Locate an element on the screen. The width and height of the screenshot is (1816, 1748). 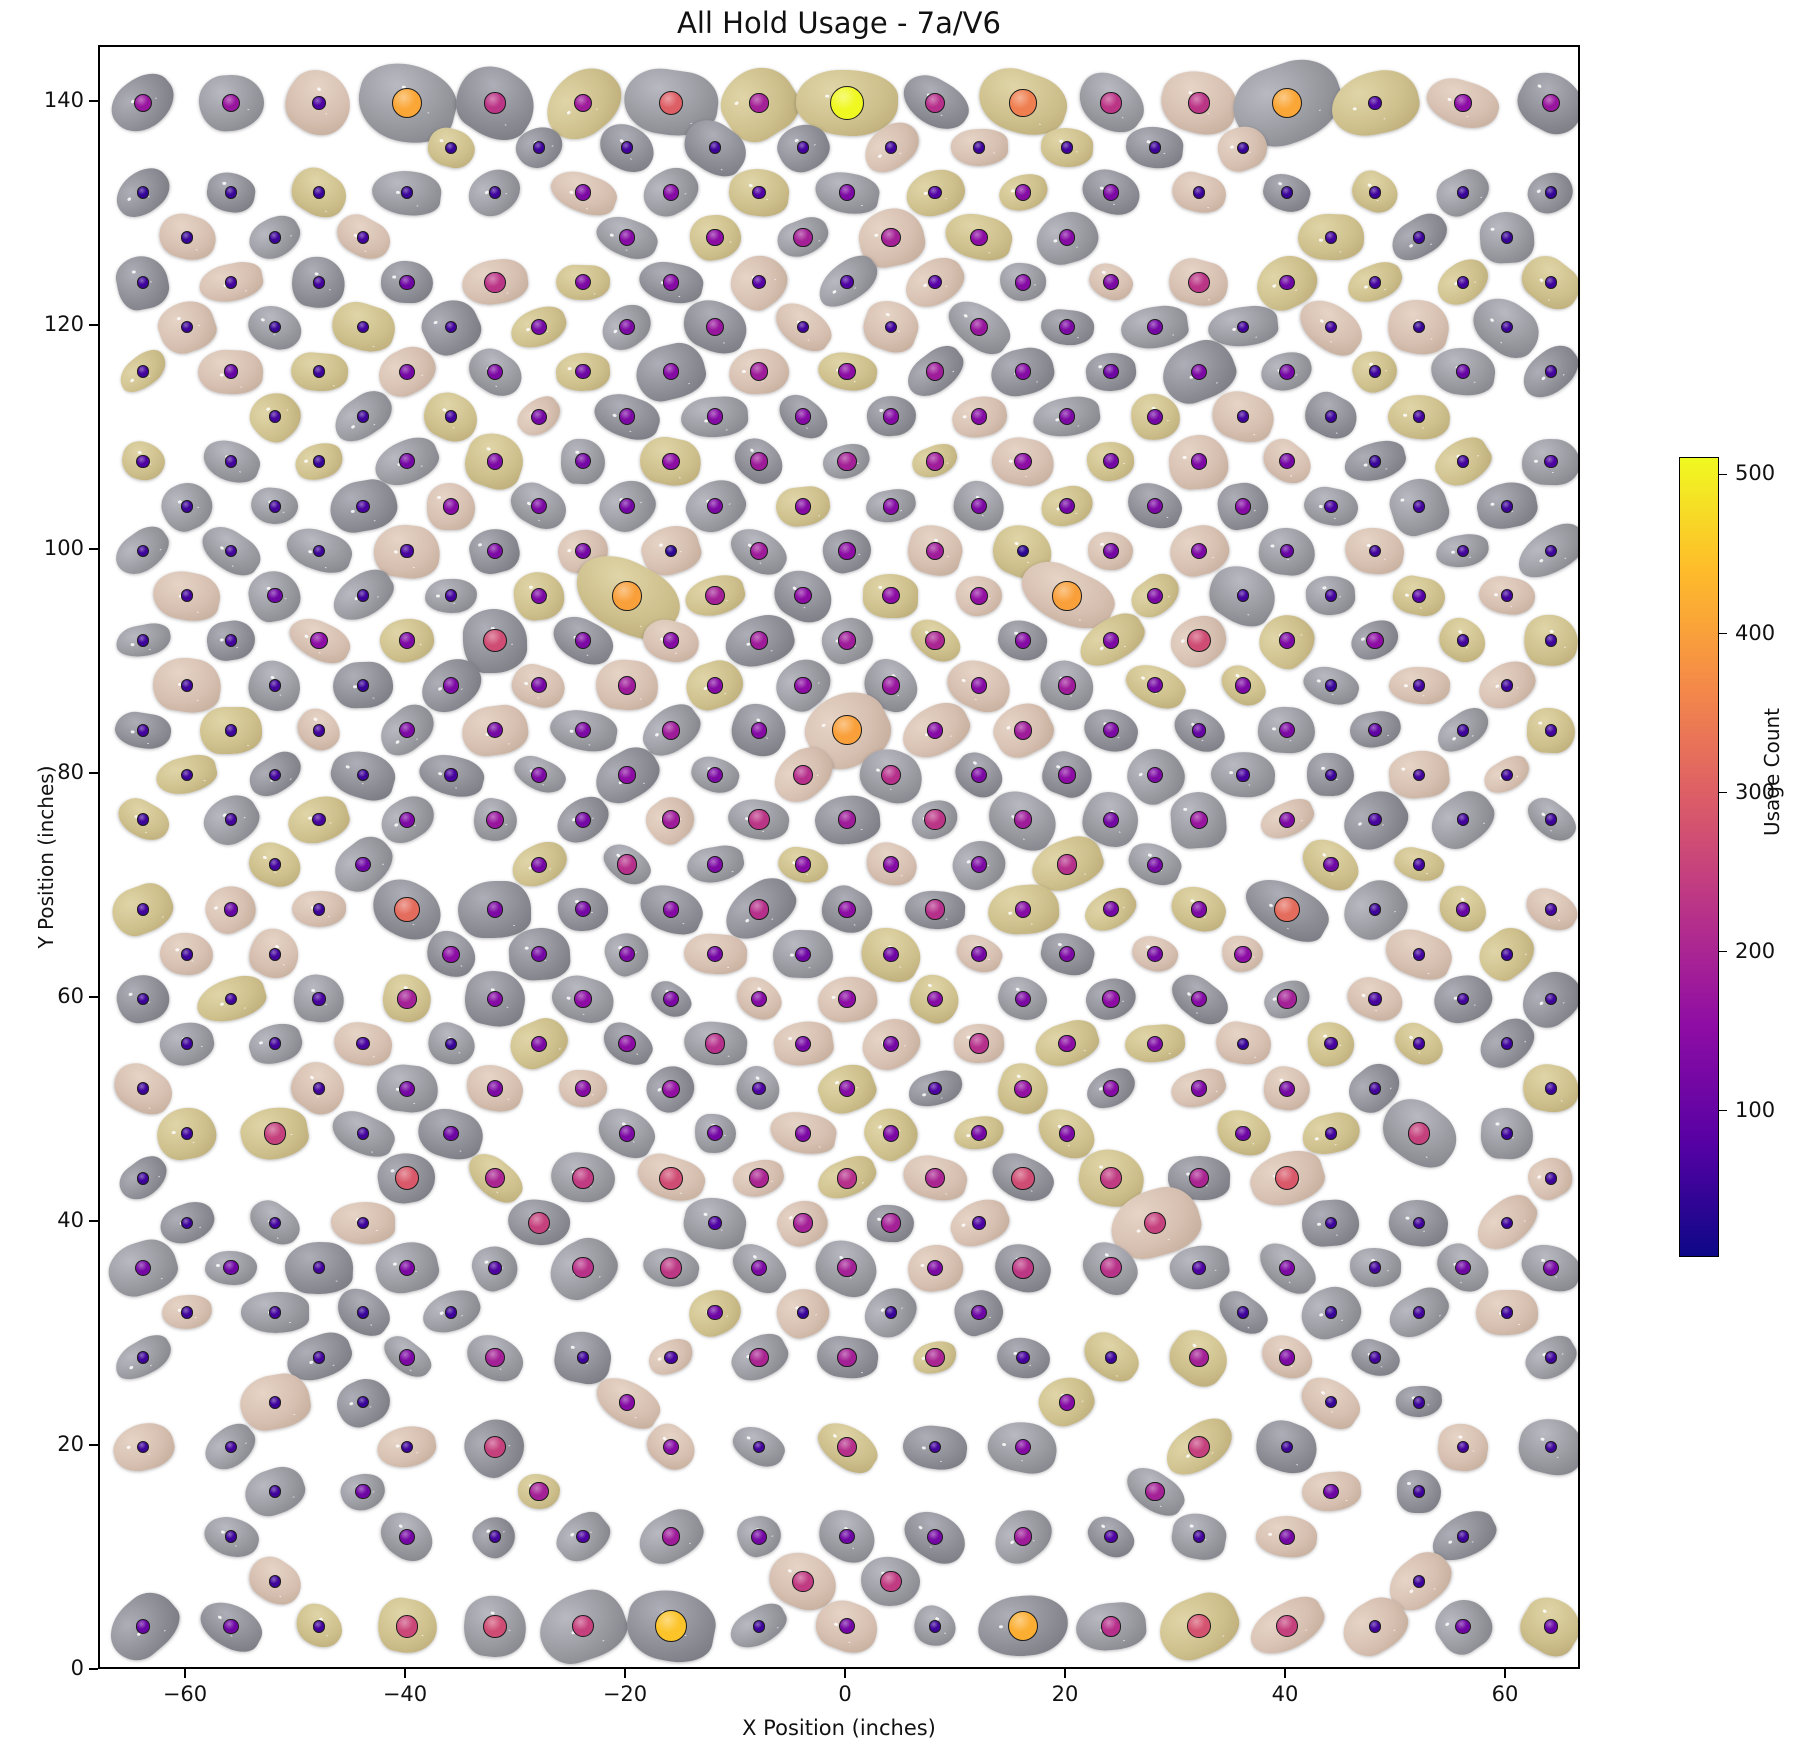
colorbar-tick-label: 300 is located at coordinates (1755, 791).